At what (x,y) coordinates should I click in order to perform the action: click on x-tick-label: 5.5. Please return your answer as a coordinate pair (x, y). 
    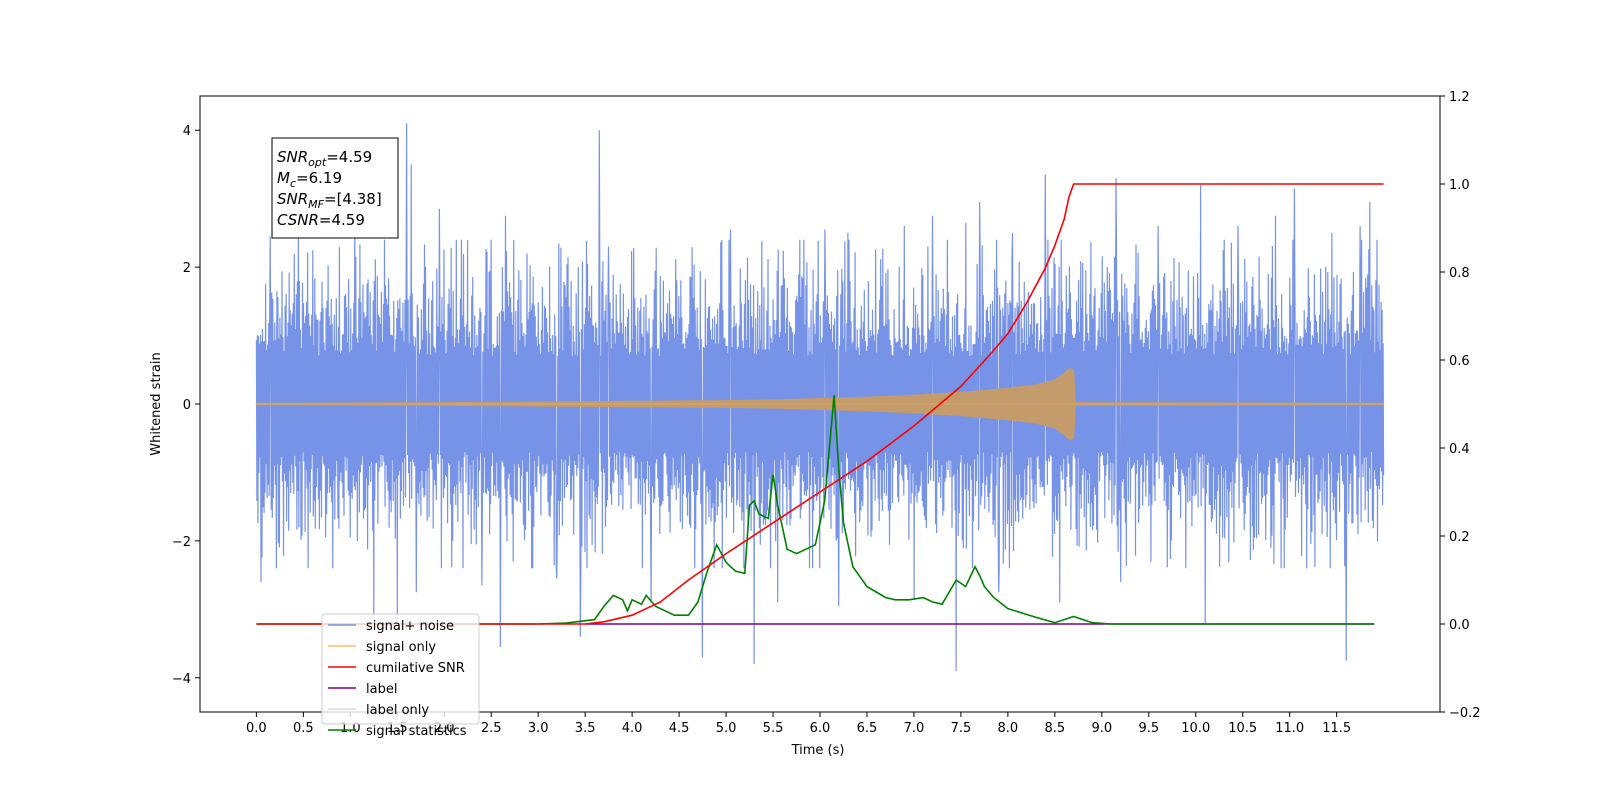
    Looking at the image, I should click on (773, 728).